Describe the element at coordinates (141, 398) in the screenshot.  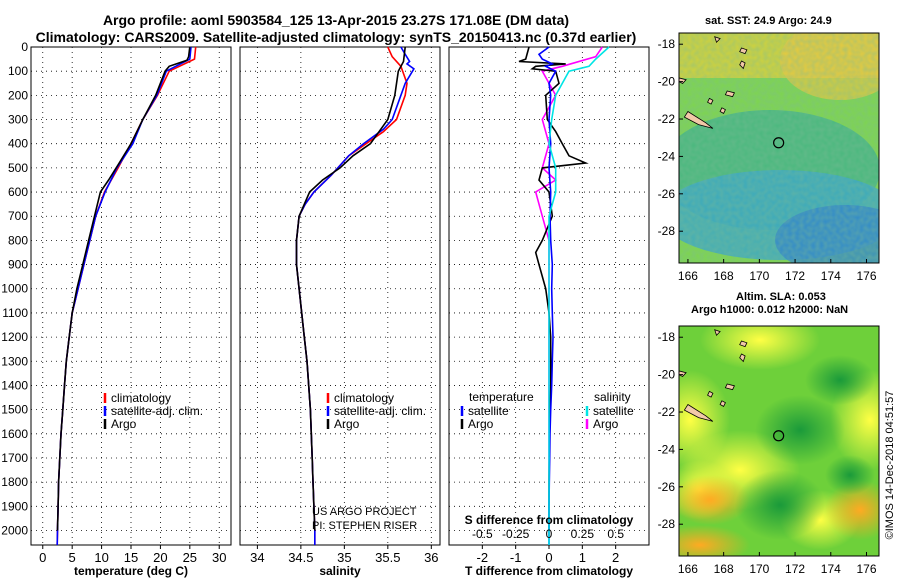
I see `temperature-legend-label: climatology` at that location.